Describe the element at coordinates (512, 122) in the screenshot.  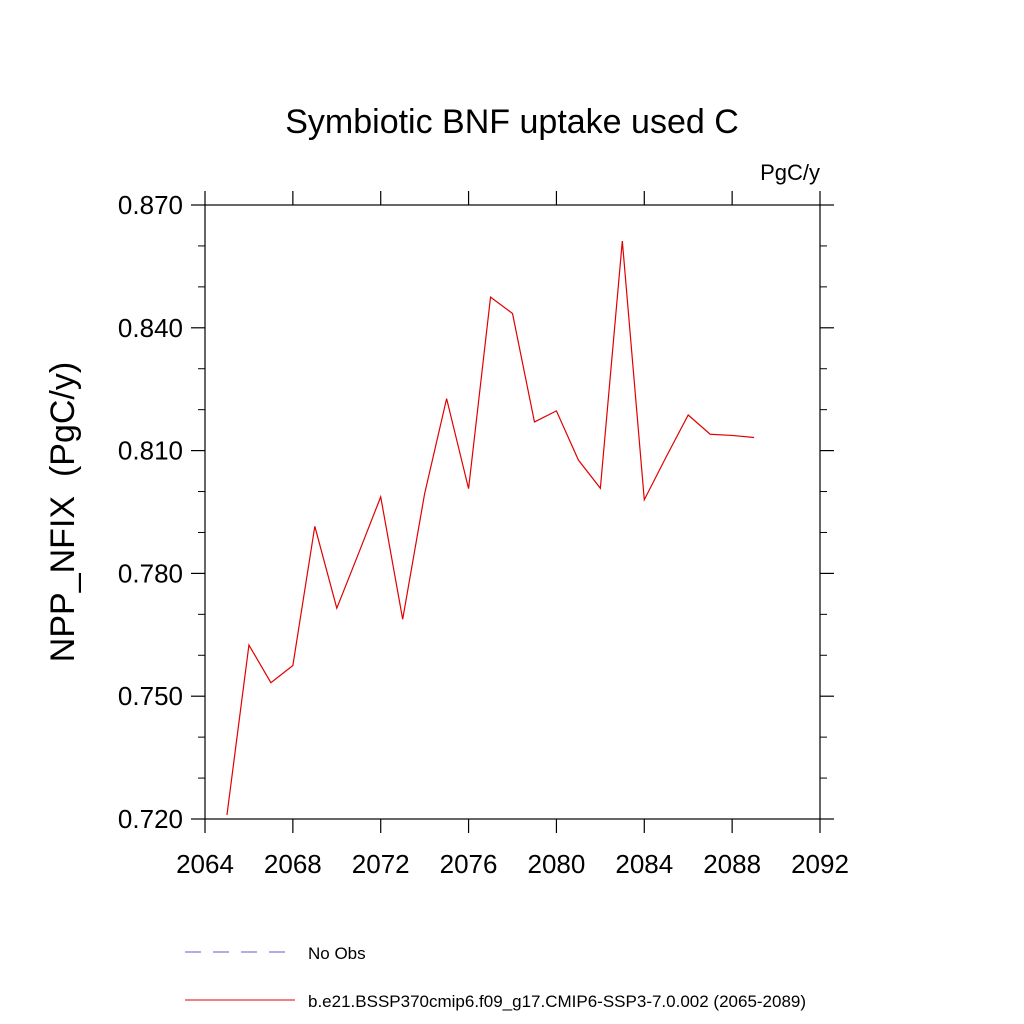
I see `chart-title: Symbiotic BNF uptake used C` at that location.